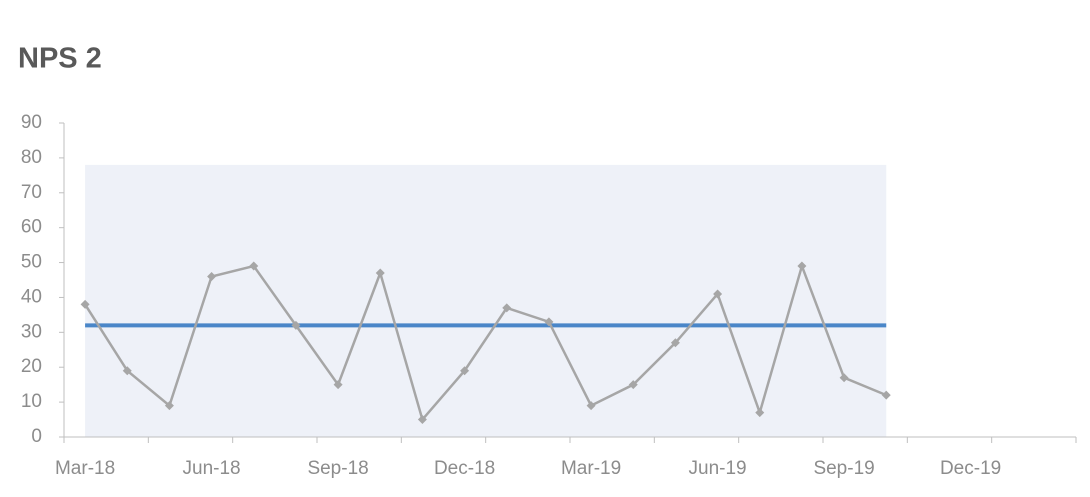  Describe the element at coordinates (843, 468) in the screenshot. I see `x-tick-label: Sep-19` at that location.